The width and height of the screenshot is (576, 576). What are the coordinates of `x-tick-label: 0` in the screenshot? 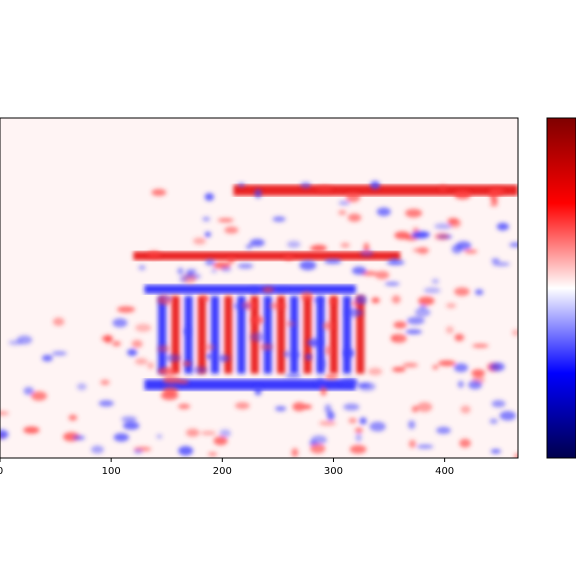 It's located at (1, 471).